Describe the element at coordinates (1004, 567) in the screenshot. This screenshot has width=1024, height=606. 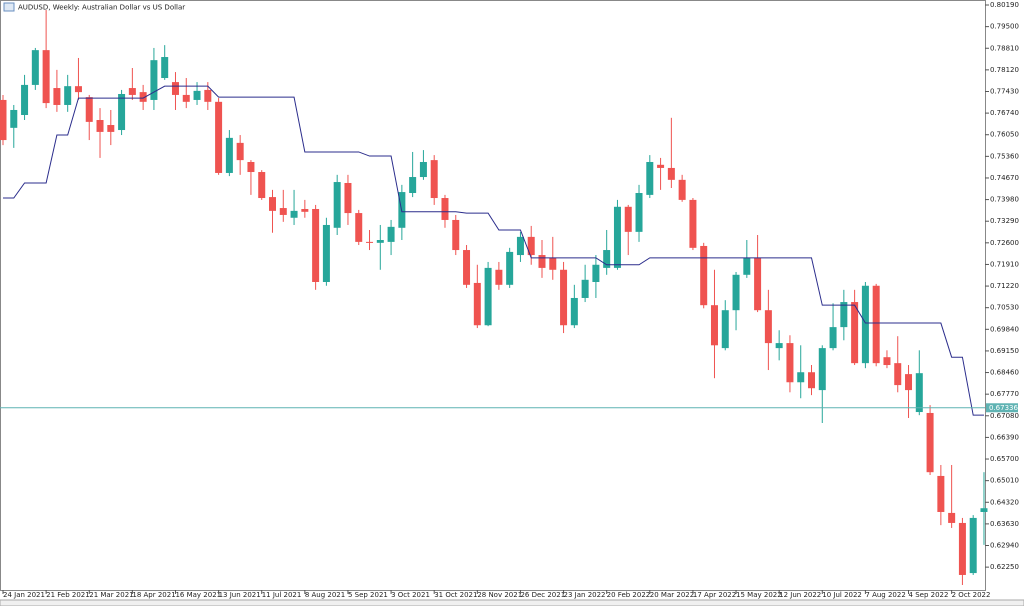
I see `y-tick-label: 0.62250` at that location.